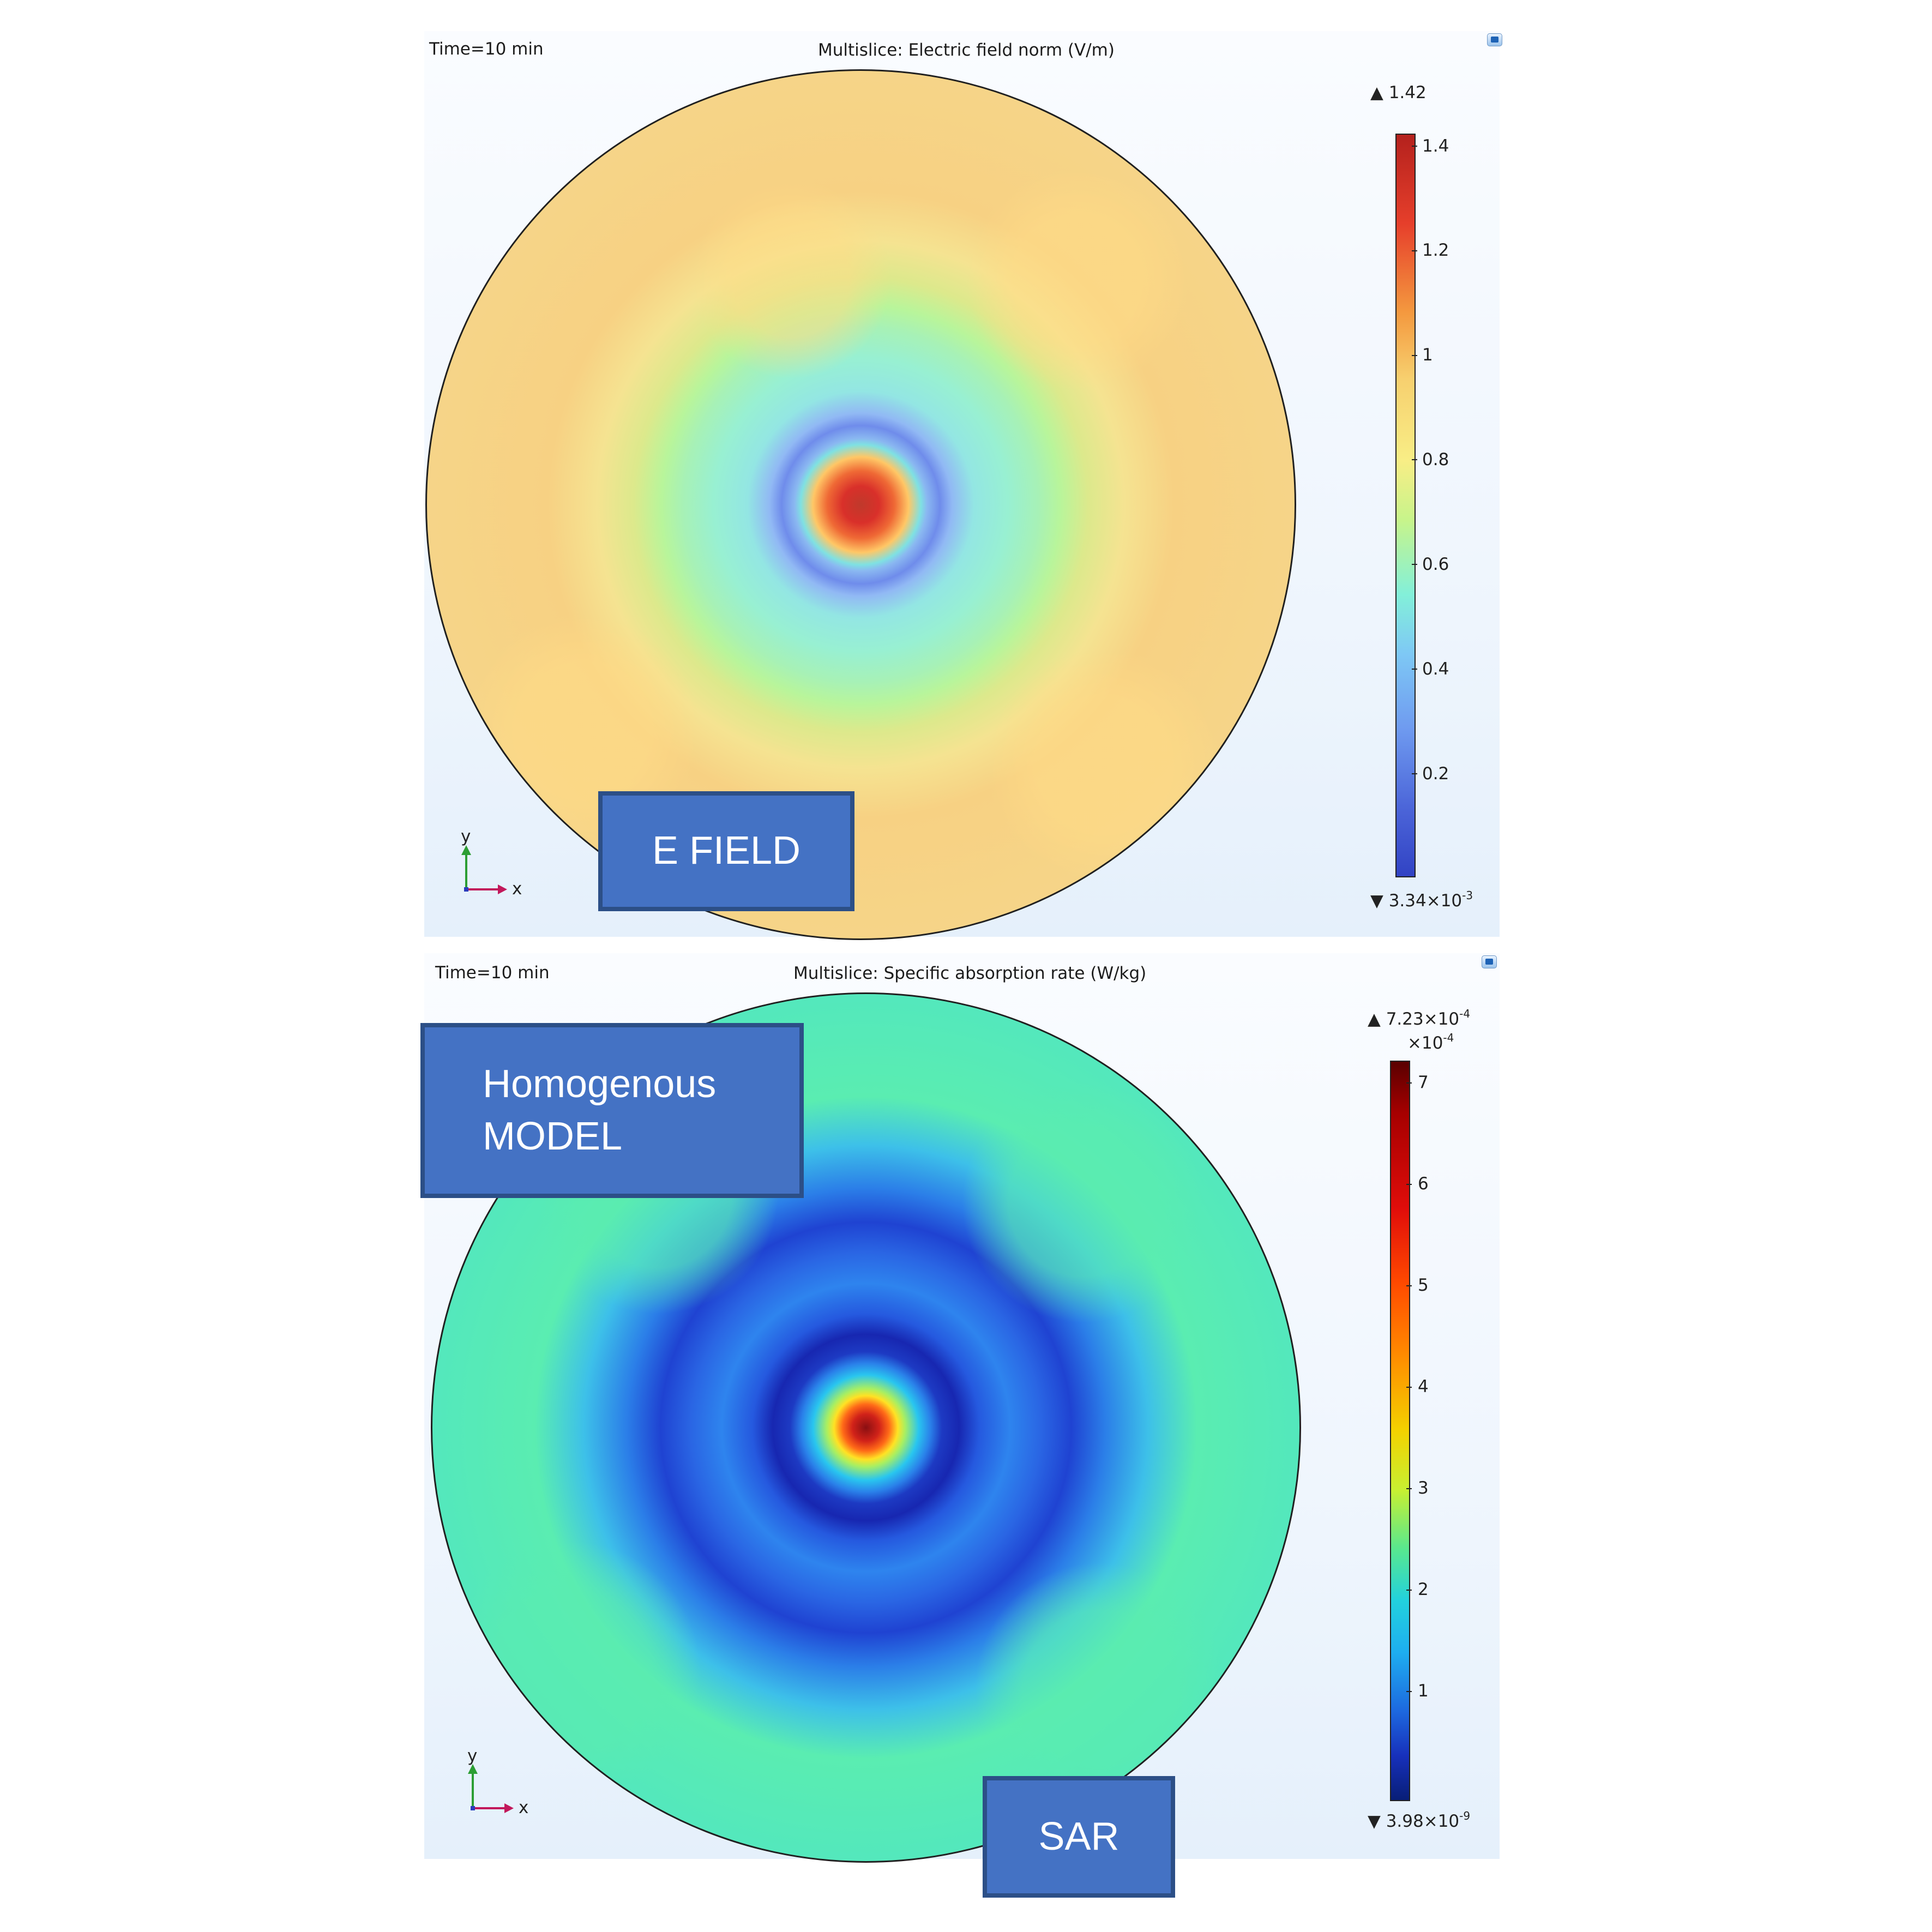  I want to click on legend-tick-label: 0.6, so click(1435, 564).